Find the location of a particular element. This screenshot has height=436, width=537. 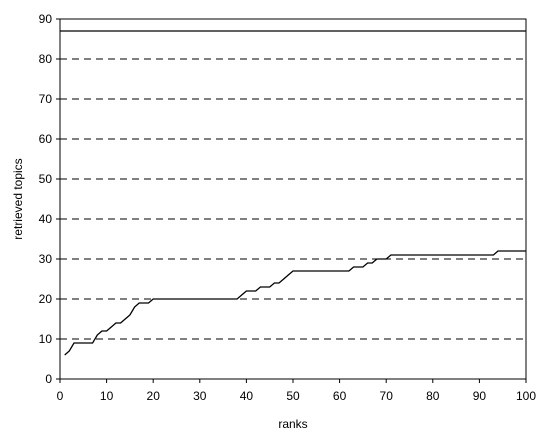

x-tick-label: 30 is located at coordinates (200, 396).